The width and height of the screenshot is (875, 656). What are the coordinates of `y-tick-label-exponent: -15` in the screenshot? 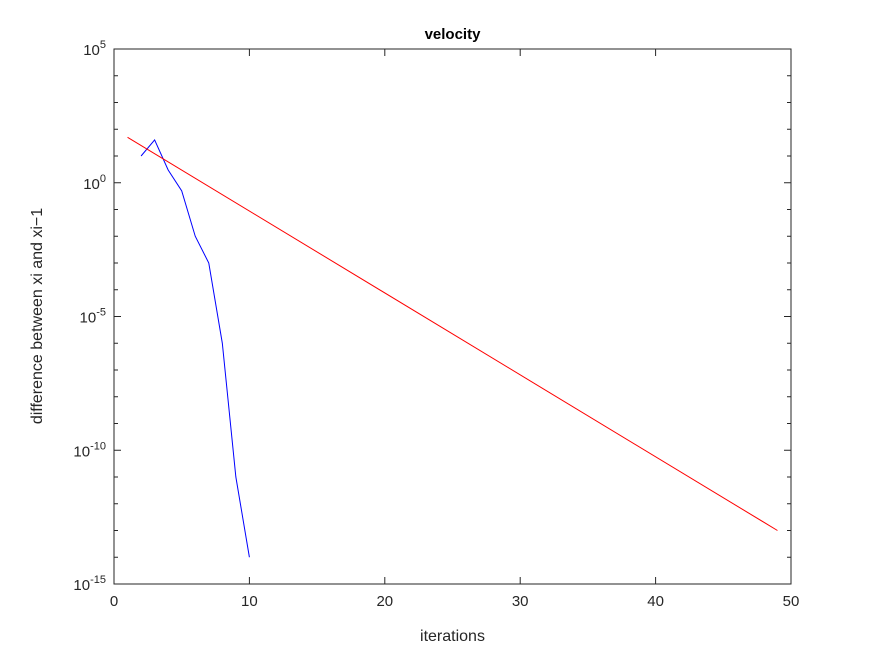 It's located at (98, 580).